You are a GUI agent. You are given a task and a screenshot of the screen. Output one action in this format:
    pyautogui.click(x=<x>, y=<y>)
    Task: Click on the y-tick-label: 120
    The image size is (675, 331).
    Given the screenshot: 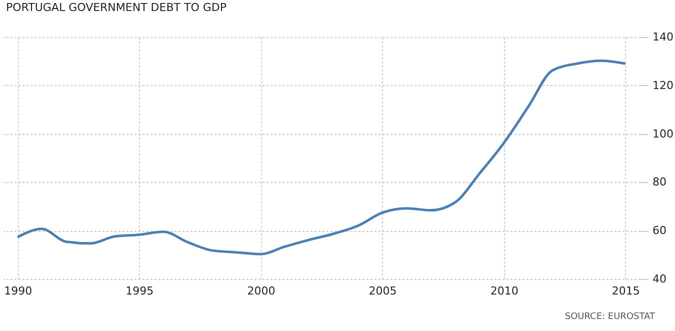 What is the action you would take?
    pyautogui.click(x=663, y=85)
    